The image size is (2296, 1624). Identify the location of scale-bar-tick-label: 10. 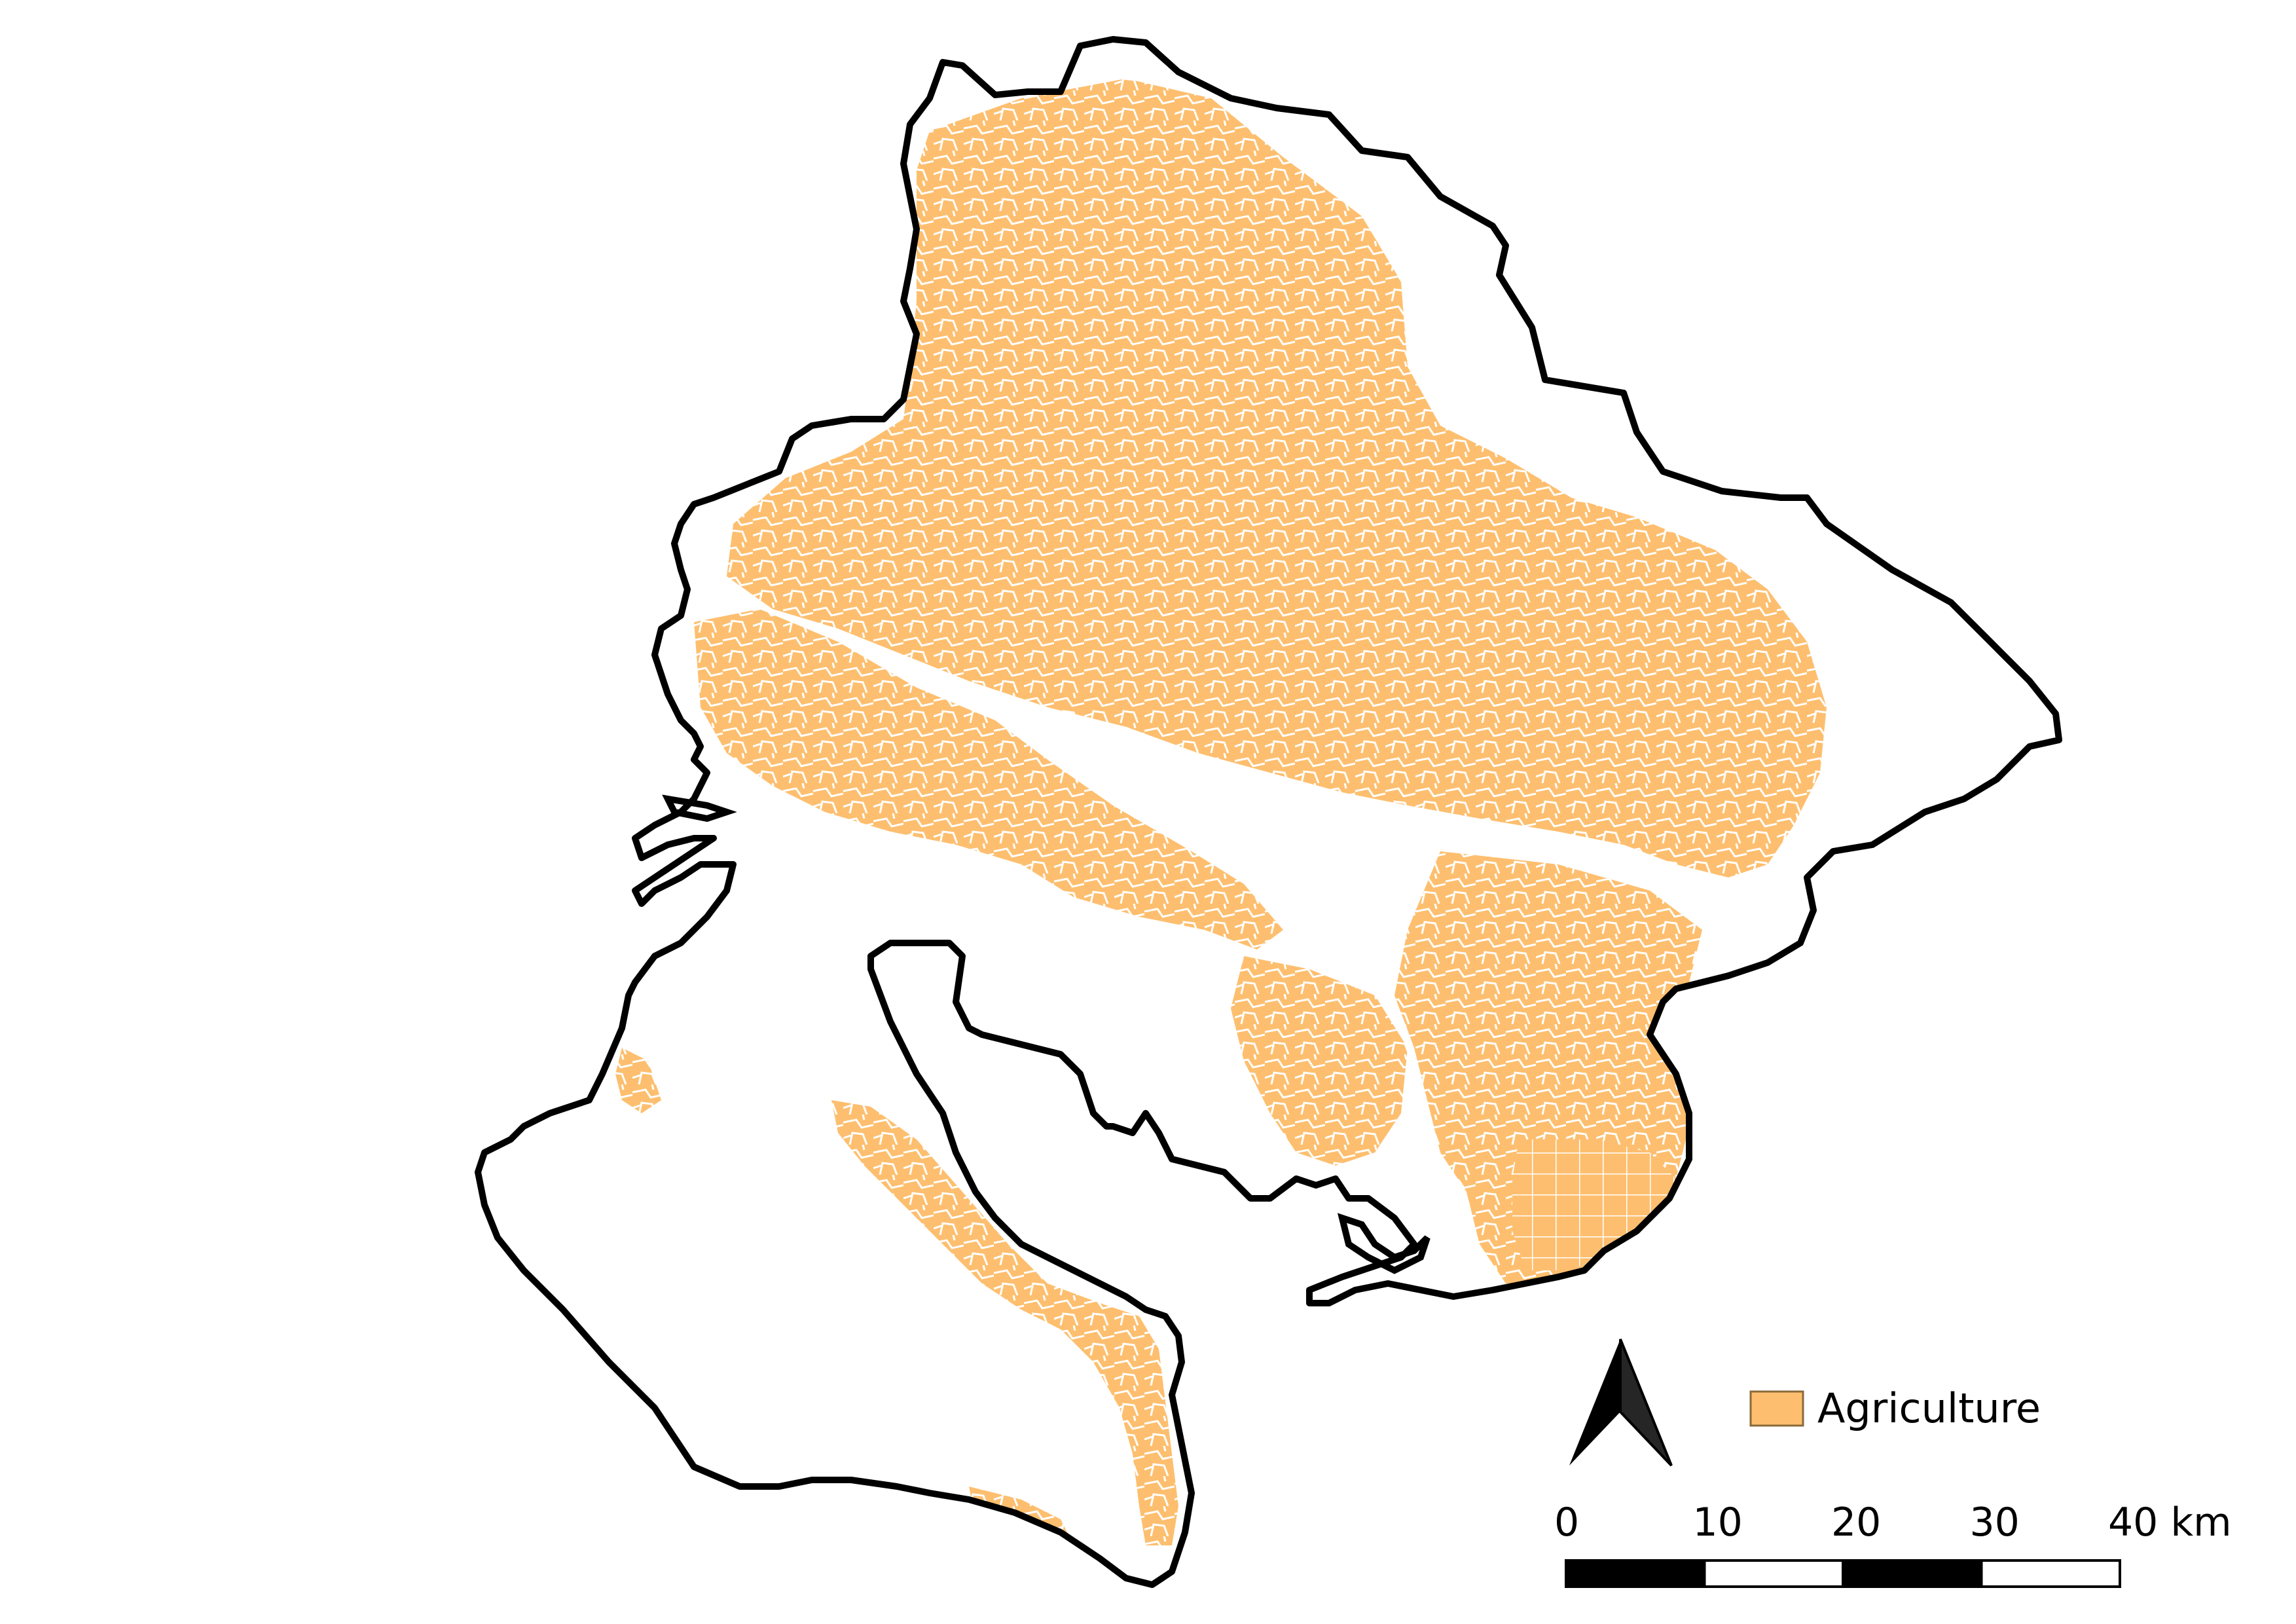
(1718, 1522).